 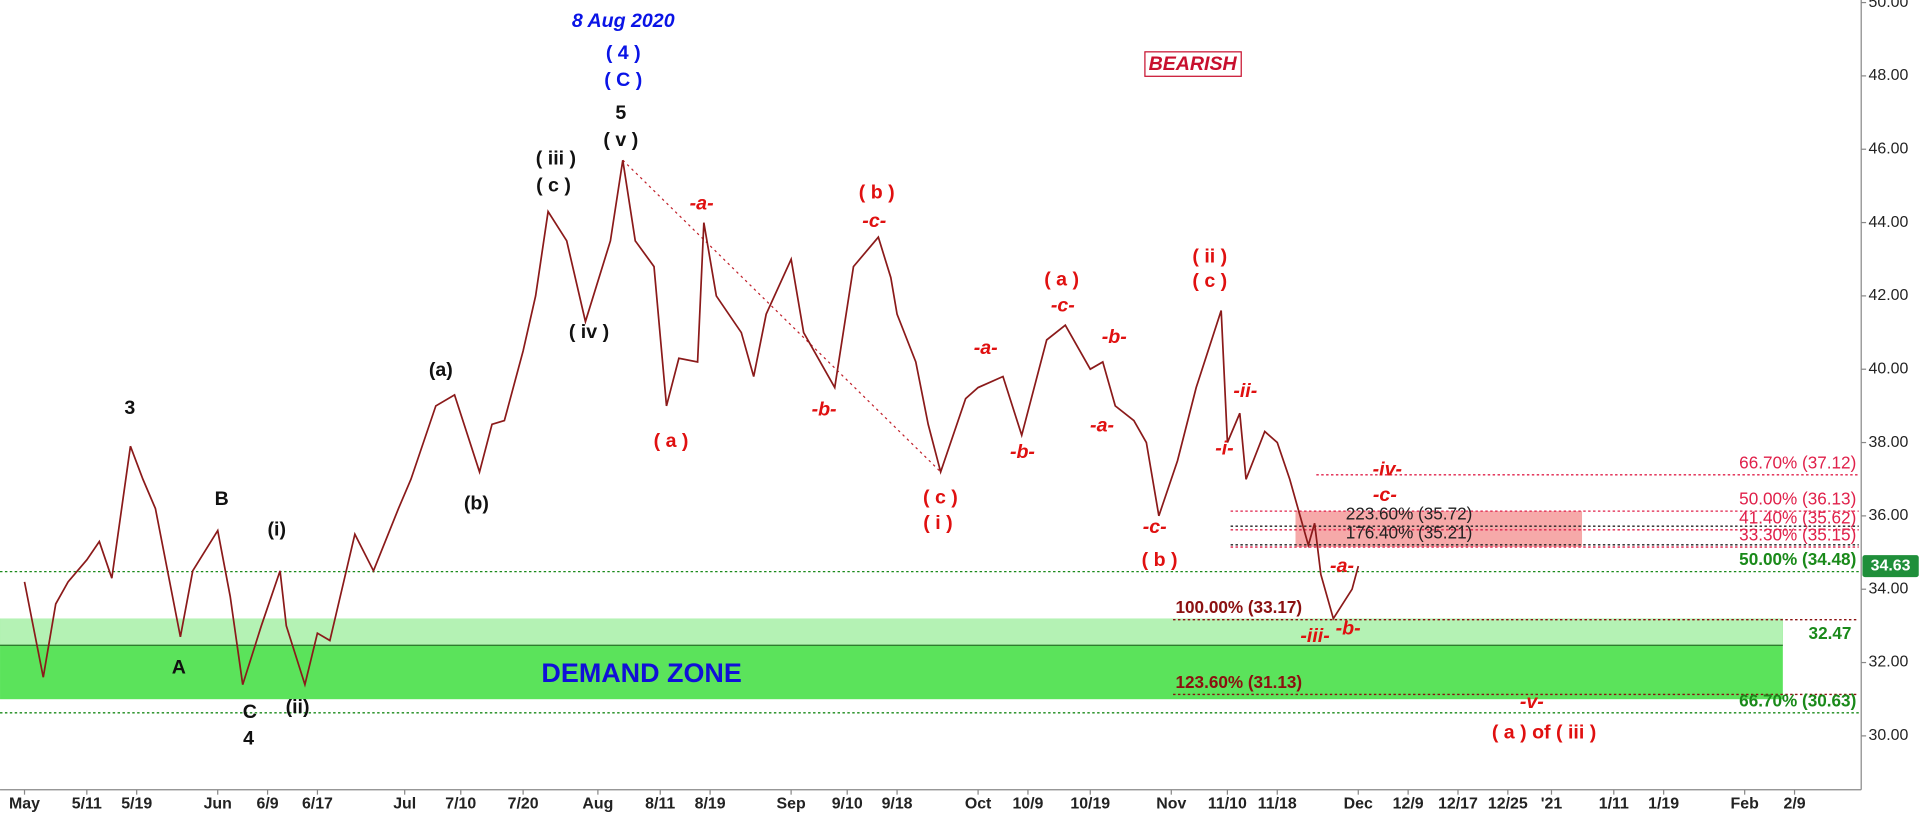 What do you see at coordinates (589, 332) in the screenshot?
I see `wave-label: ( iv )` at bounding box center [589, 332].